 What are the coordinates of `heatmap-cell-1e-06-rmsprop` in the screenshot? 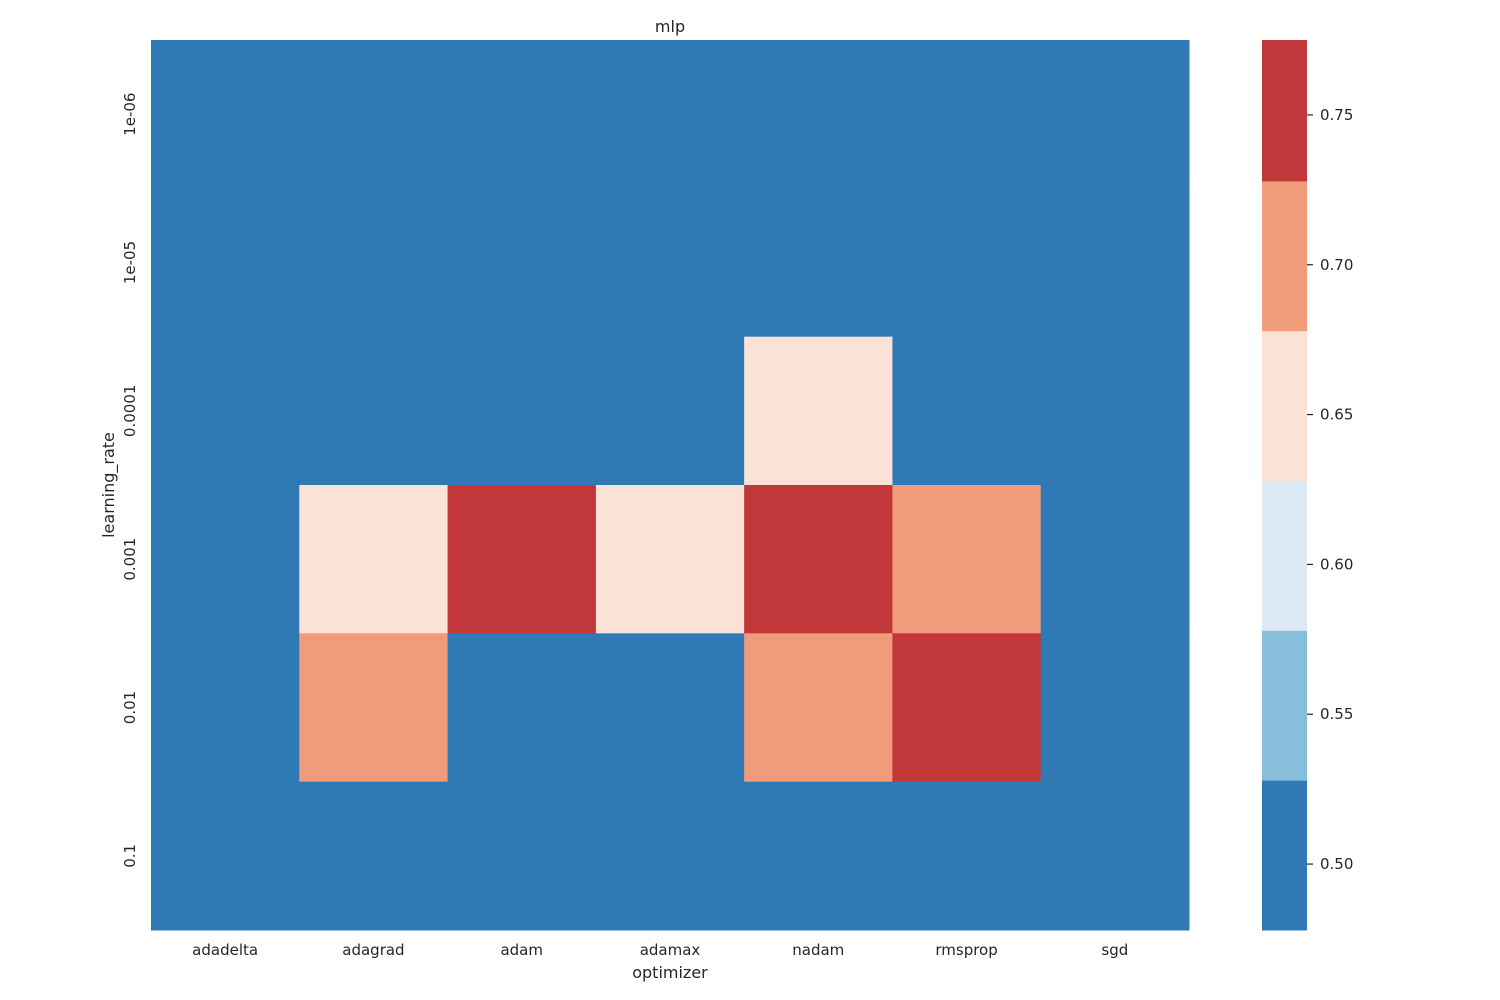 It's located at (967, 114).